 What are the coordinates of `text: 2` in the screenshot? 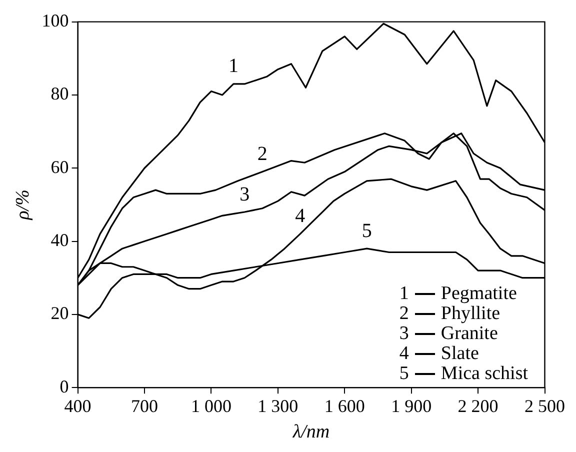 It's located at (404, 313).